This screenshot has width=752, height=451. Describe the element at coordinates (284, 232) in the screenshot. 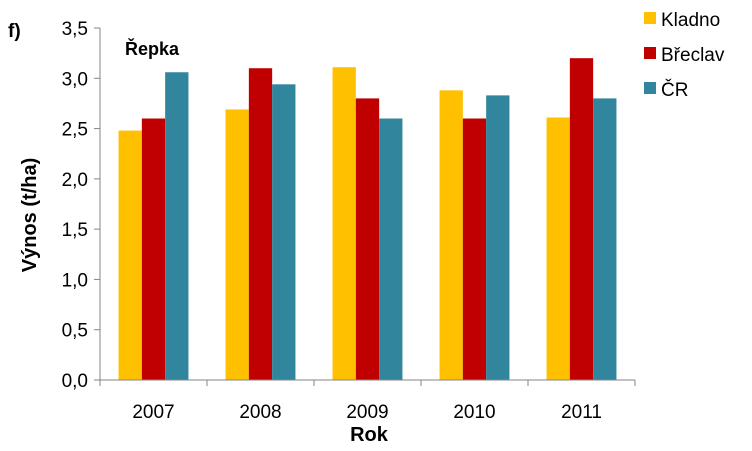

I see `bar-čr-2008` at that location.